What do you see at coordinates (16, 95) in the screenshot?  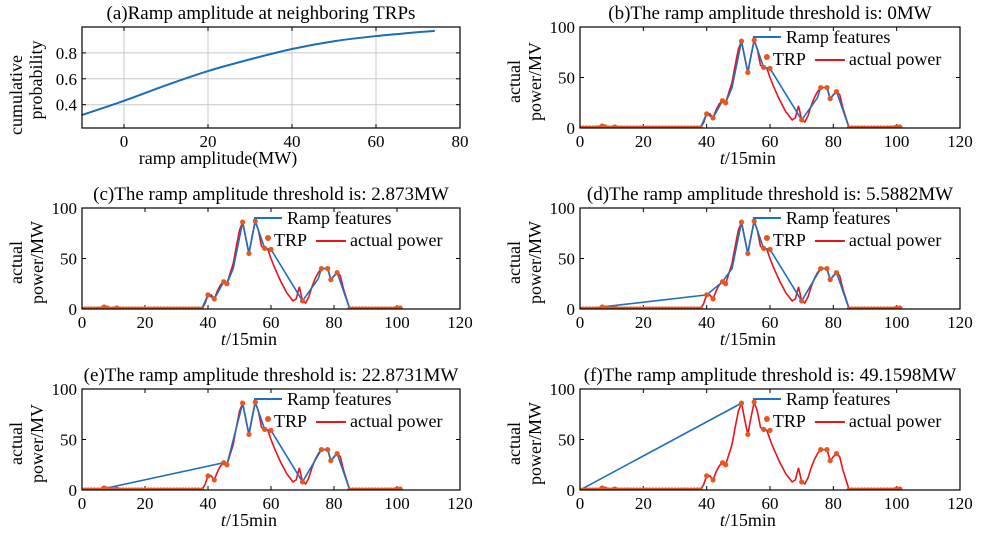 I see `y-axis-label: cumulative` at bounding box center [16, 95].